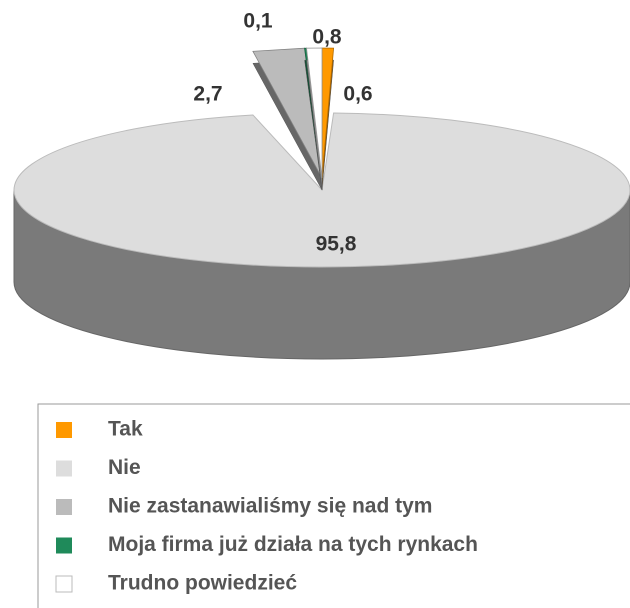  I want to click on legend-label: Nie zastanawialiśmy się nad tym, so click(270, 506).